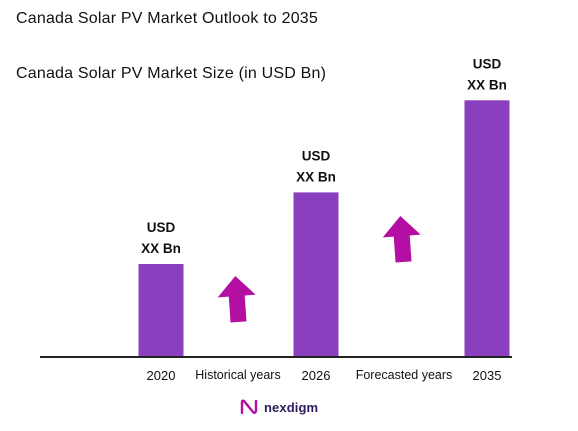  Describe the element at coordinates (487, 84) in the screenshot. I see `data-label-2035-2: XX Bn` at that location.